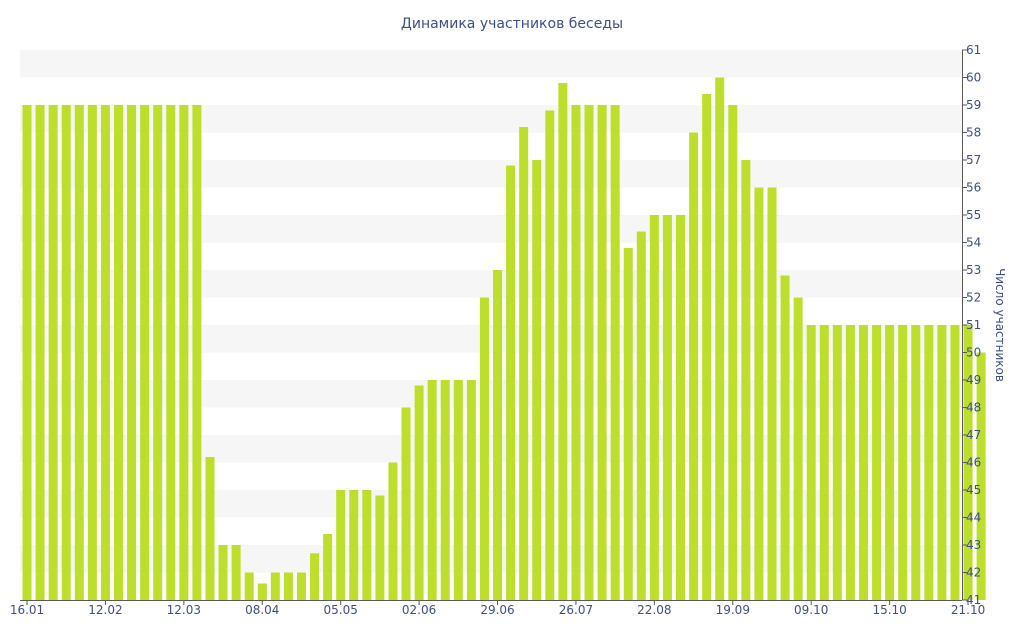 The image size is (1024, 640). Describe the element at coordinates (27, 610) in the screenshot. I see `x-tick-label: 16.01` at that location.